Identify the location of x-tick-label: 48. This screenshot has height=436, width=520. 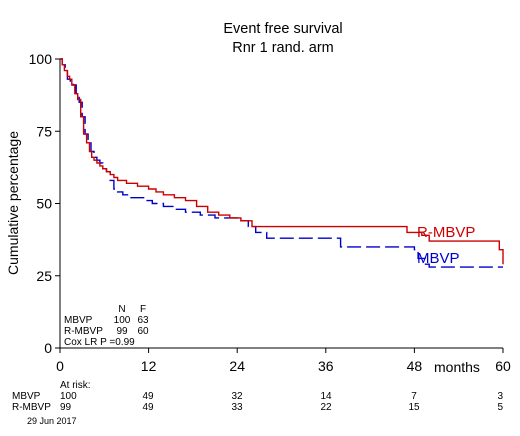
(415, 366).